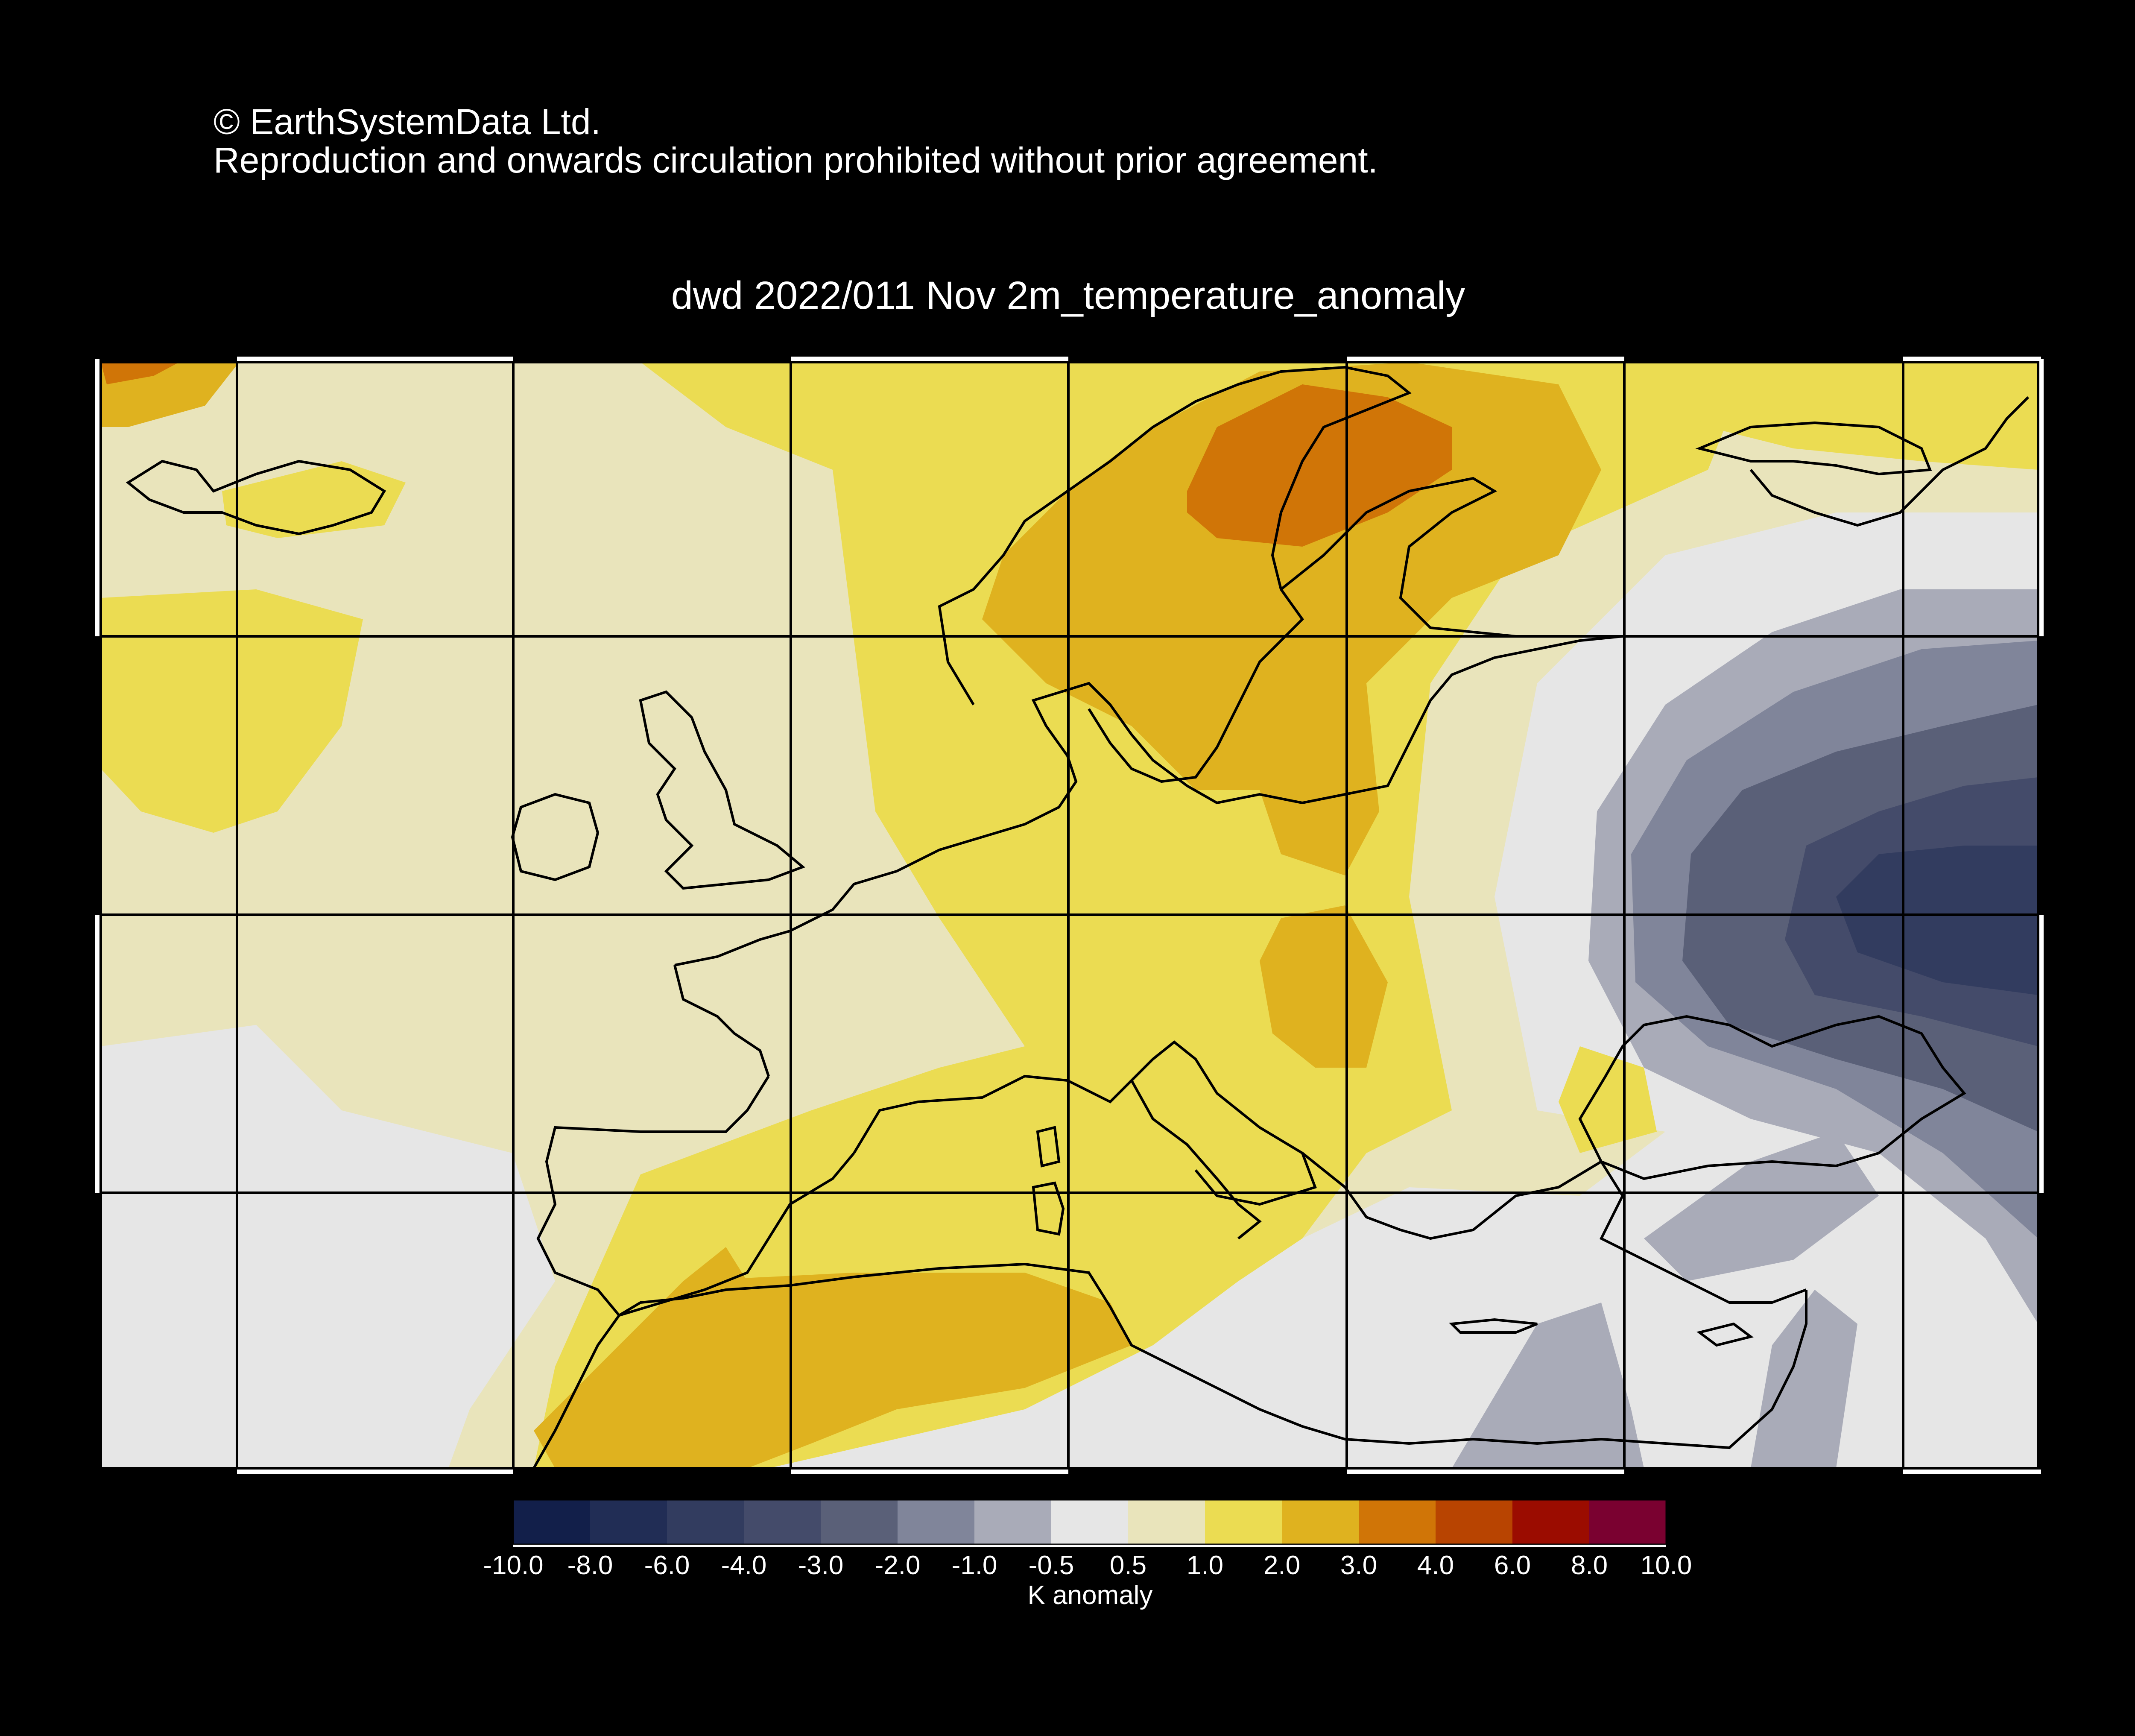  What do you see at coordinates (1048, 1147) in the screenshot?
I see `coastline-corsica` at bounding box center [1048, 1147].